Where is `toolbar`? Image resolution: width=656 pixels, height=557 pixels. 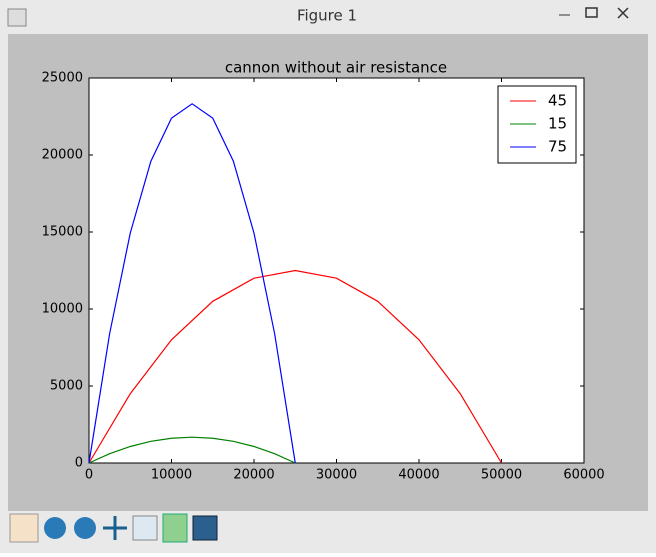
toolbar is located at coordinates (113, 528).